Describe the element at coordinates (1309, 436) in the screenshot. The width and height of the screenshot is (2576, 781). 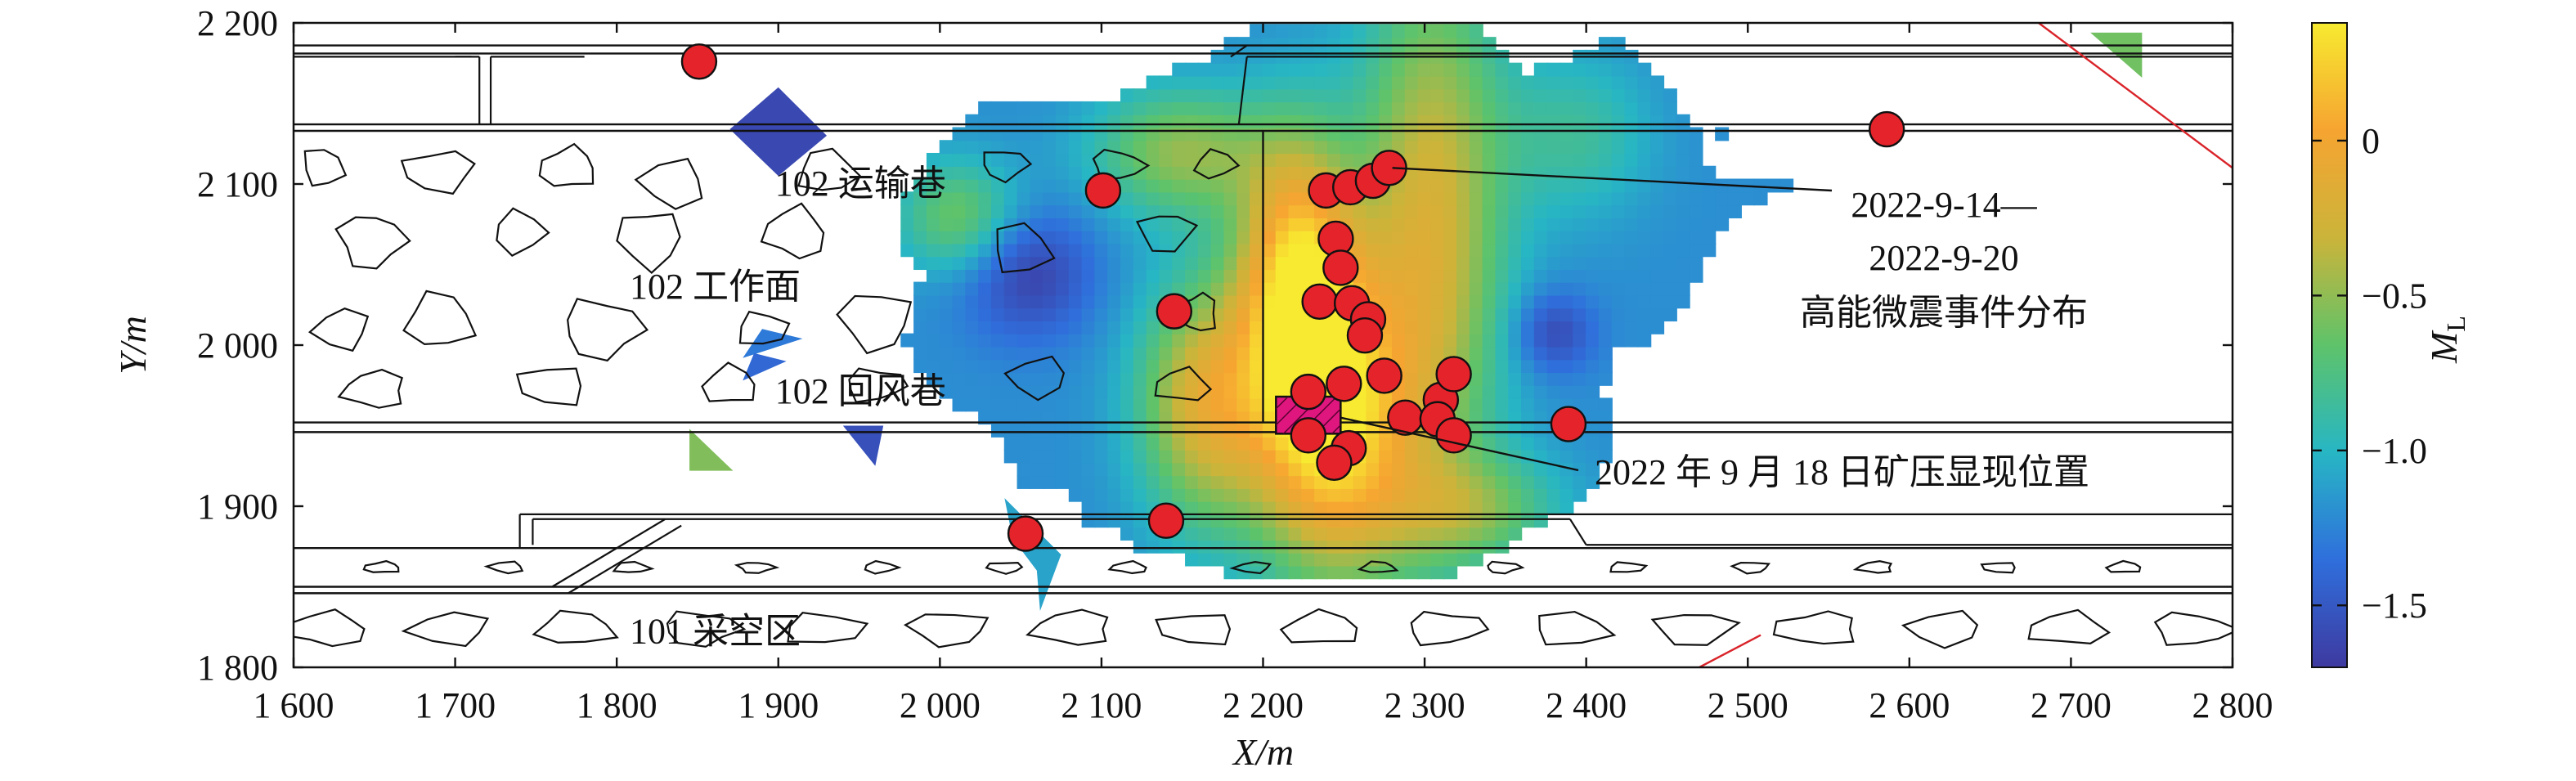
I see `event-point` at that location.